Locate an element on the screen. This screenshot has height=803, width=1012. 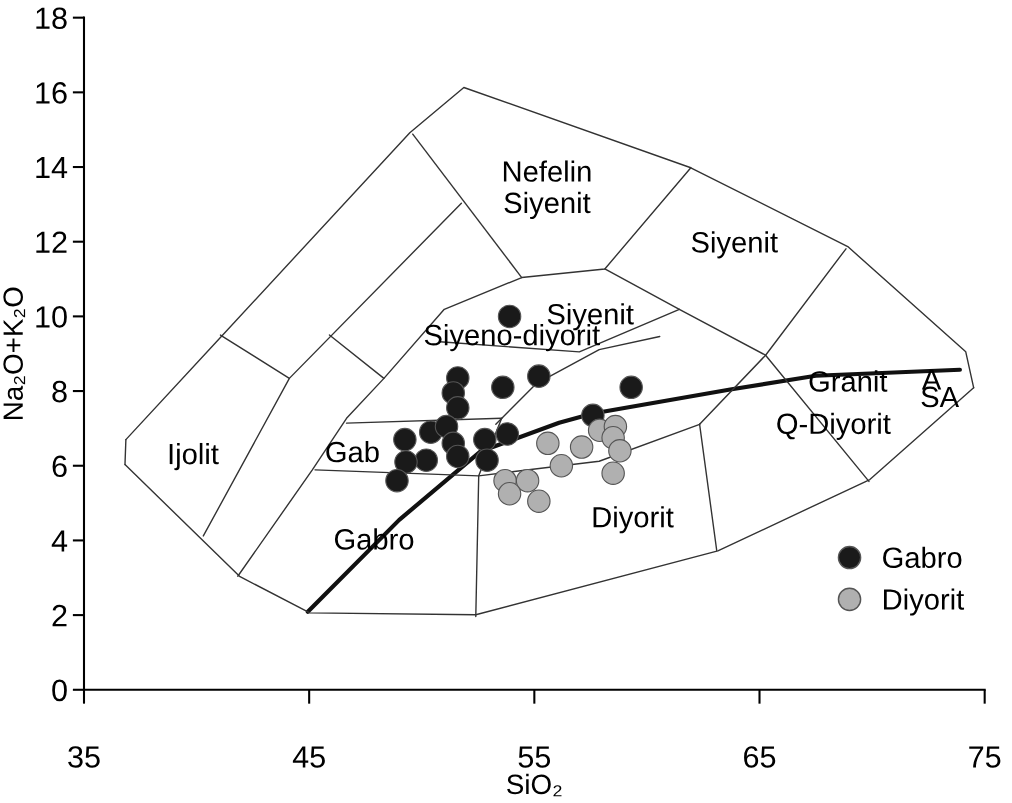
annotation: Gab is located at coordinates (352, 451).